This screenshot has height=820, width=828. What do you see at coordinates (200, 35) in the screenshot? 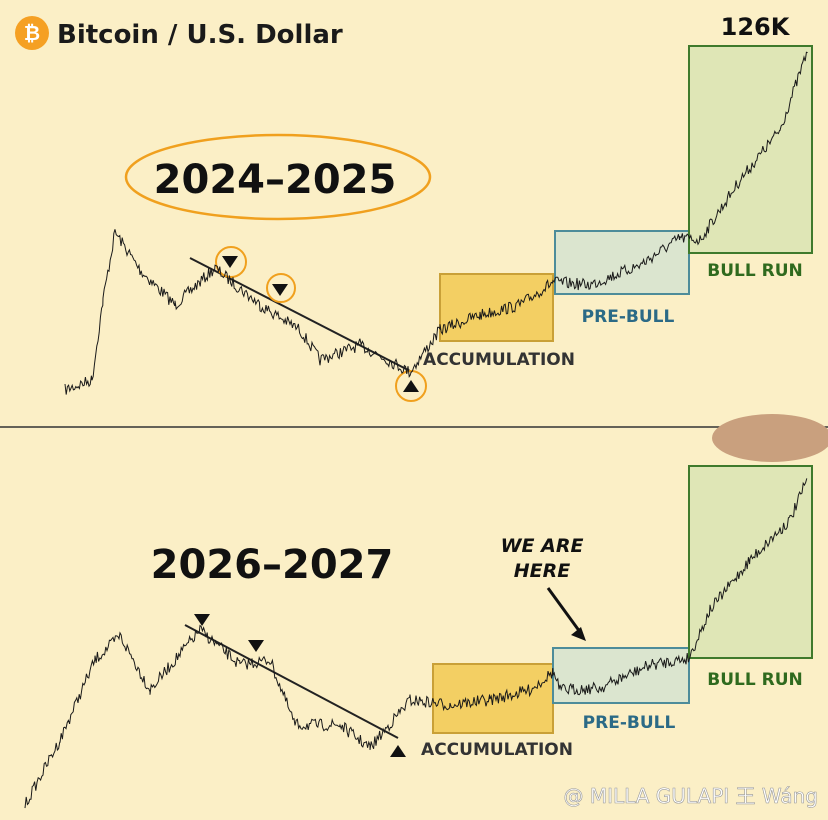
I see `title: Bitcoin / U.S. Dollar` at bounding box center [200, 35].